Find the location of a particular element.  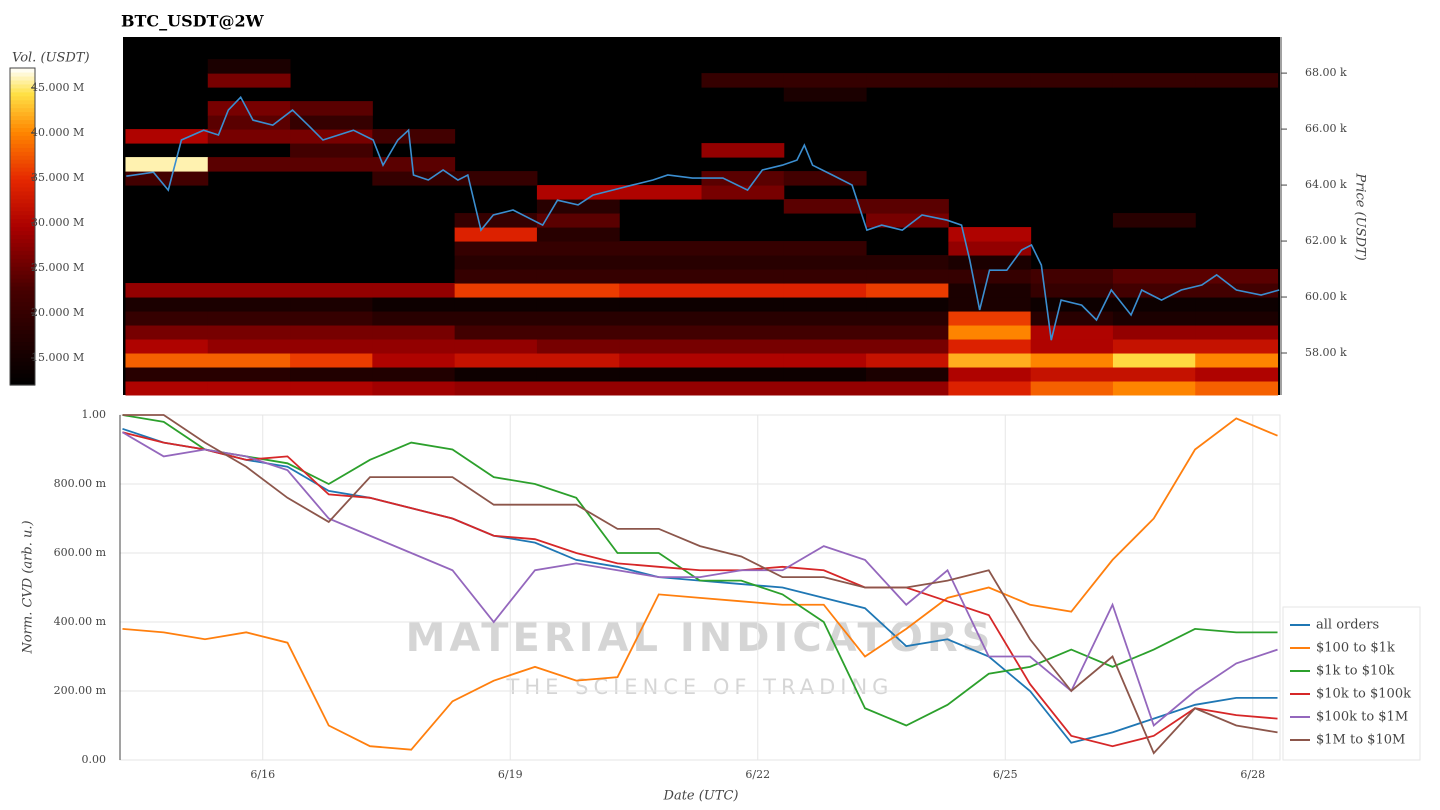

y-axis-label: Price (USDT) is located at coordinates (1360, 216).